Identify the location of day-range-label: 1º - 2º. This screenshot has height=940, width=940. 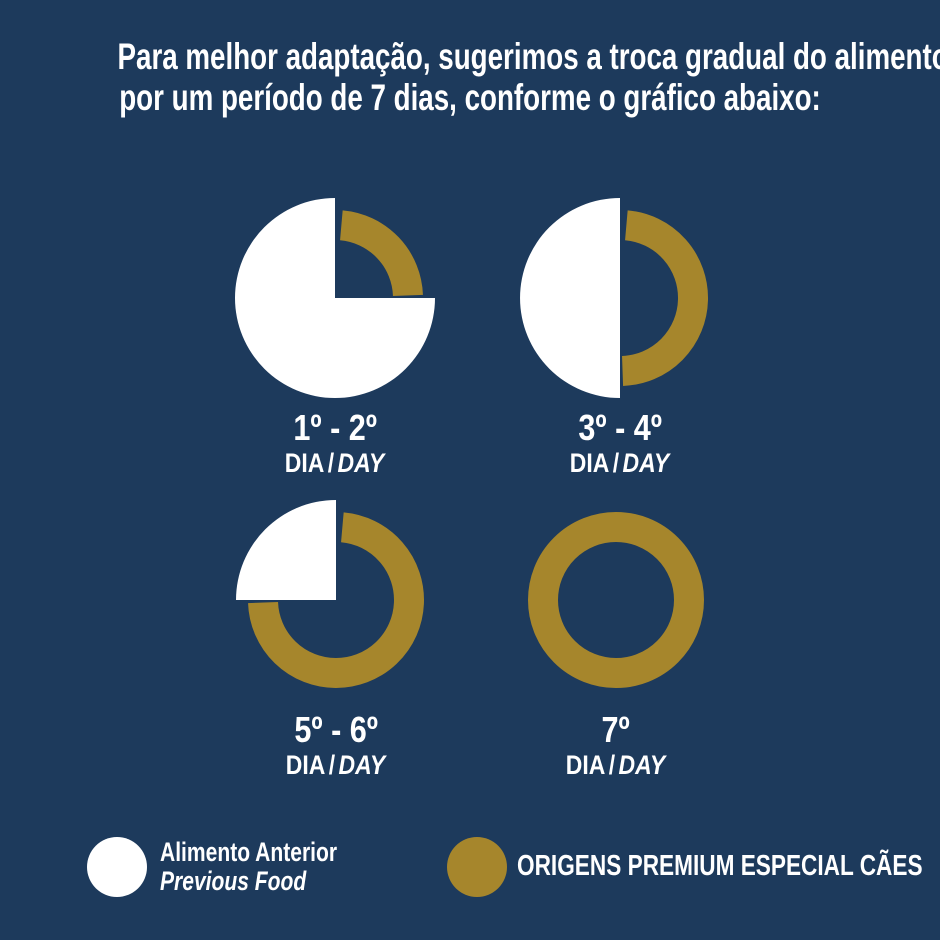
(335, 427).